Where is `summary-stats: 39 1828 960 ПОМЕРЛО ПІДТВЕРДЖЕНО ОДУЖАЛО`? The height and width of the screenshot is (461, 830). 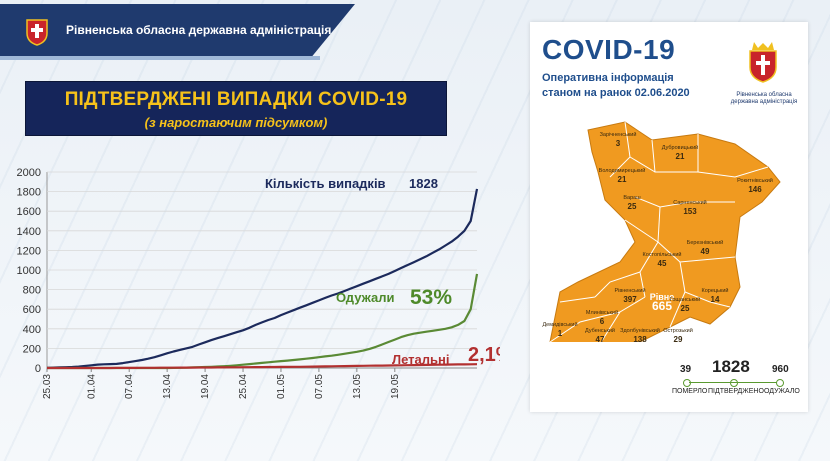
summary-stats: 39 1828 960 ПОМЕРЛО ПІДТВЕРДЖЕНО ОДУЖАЛО is located at coordinates (735, 374).